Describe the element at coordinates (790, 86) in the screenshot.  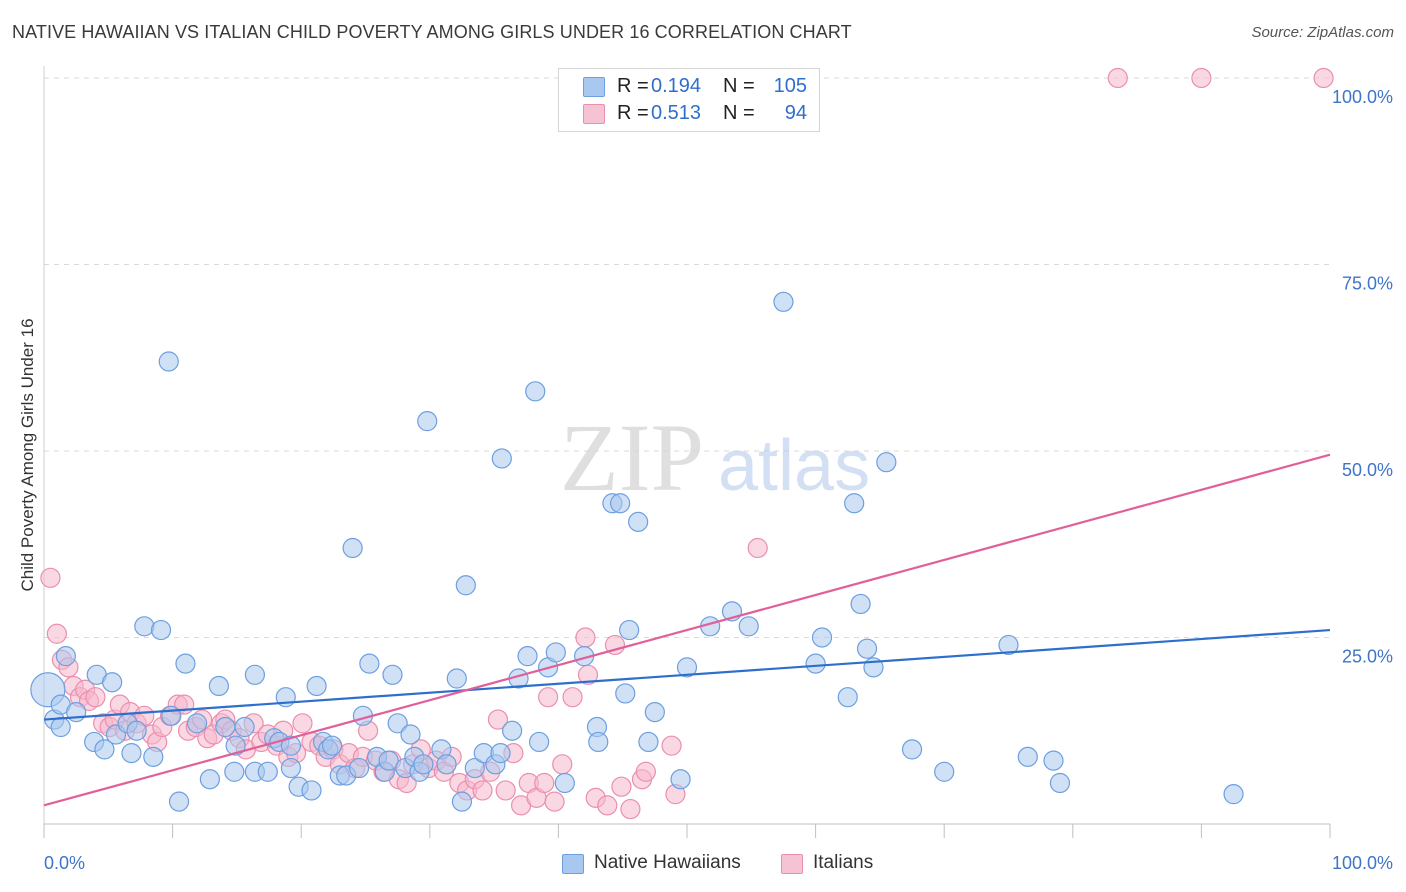
I see `legend-n-value: 105` at that location.